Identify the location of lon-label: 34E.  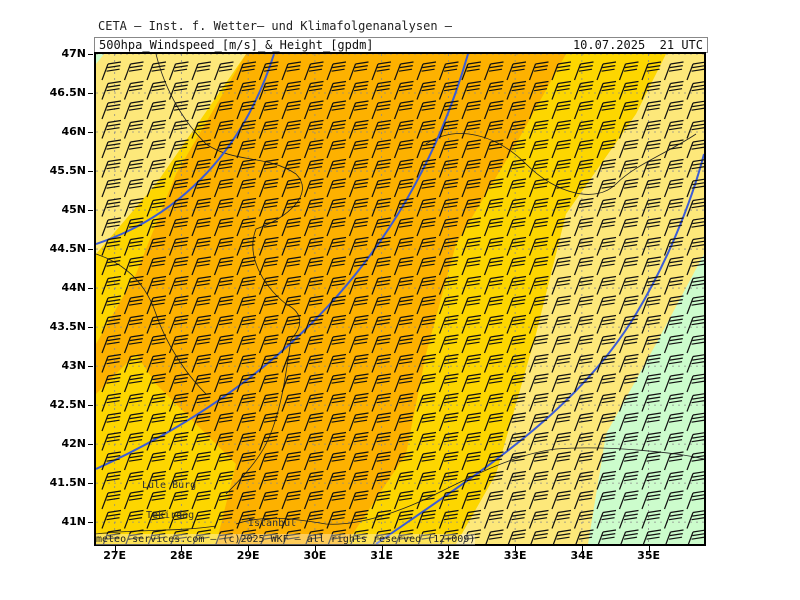
(582, 555).